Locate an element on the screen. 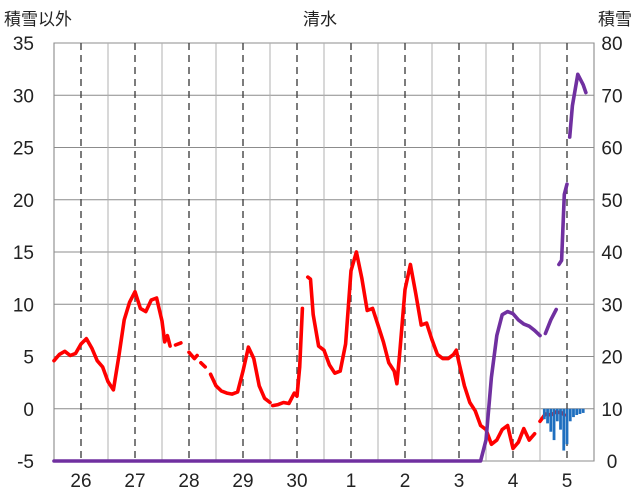  x-tick-label: 27 is located at coordinates (134, 481).